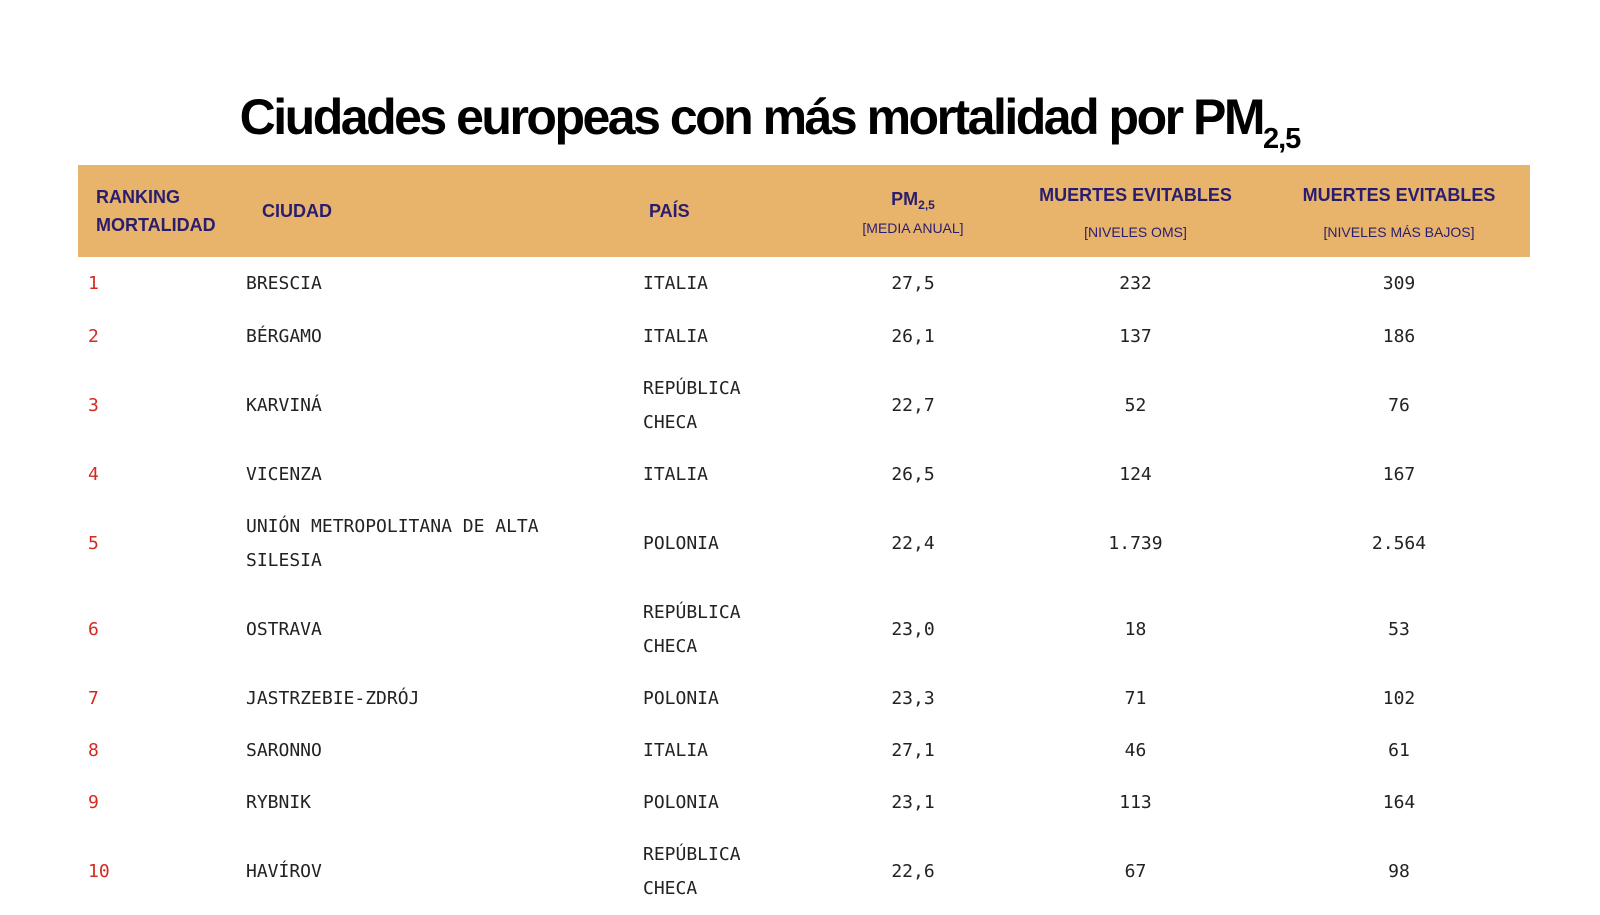 The image size is (1600, 915). I want to click on header-muertes-bajos-label: MUERTES EVITABLES, so click(1399, 195).